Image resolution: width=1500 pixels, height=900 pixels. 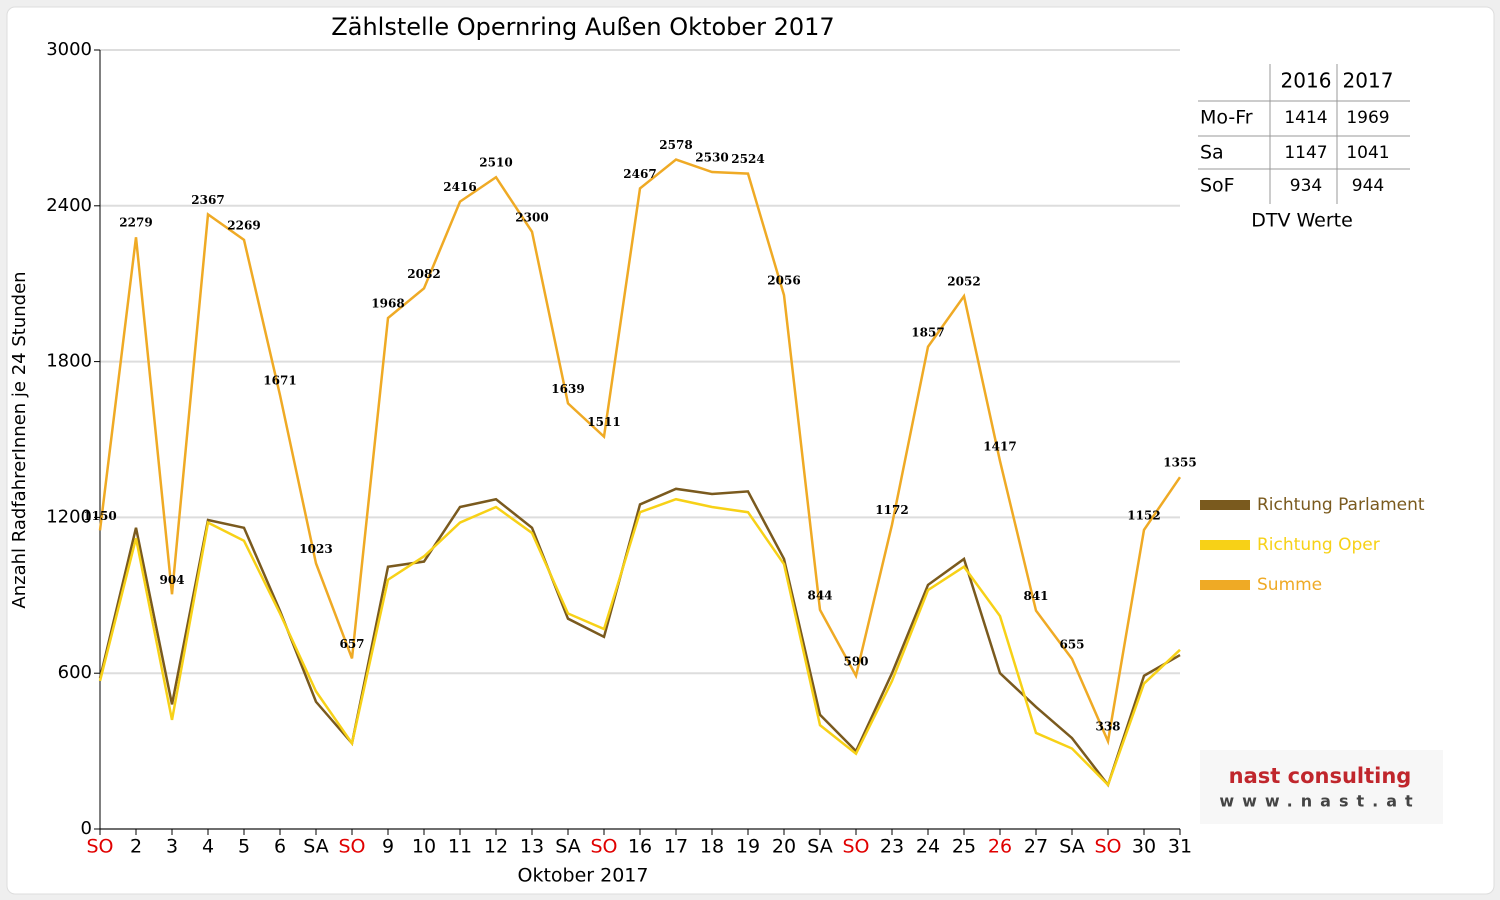 What do you see at coordinates (1143, 515) in the screenshot?
I see `data-label: 1152` at bounding box center [1143, 515].